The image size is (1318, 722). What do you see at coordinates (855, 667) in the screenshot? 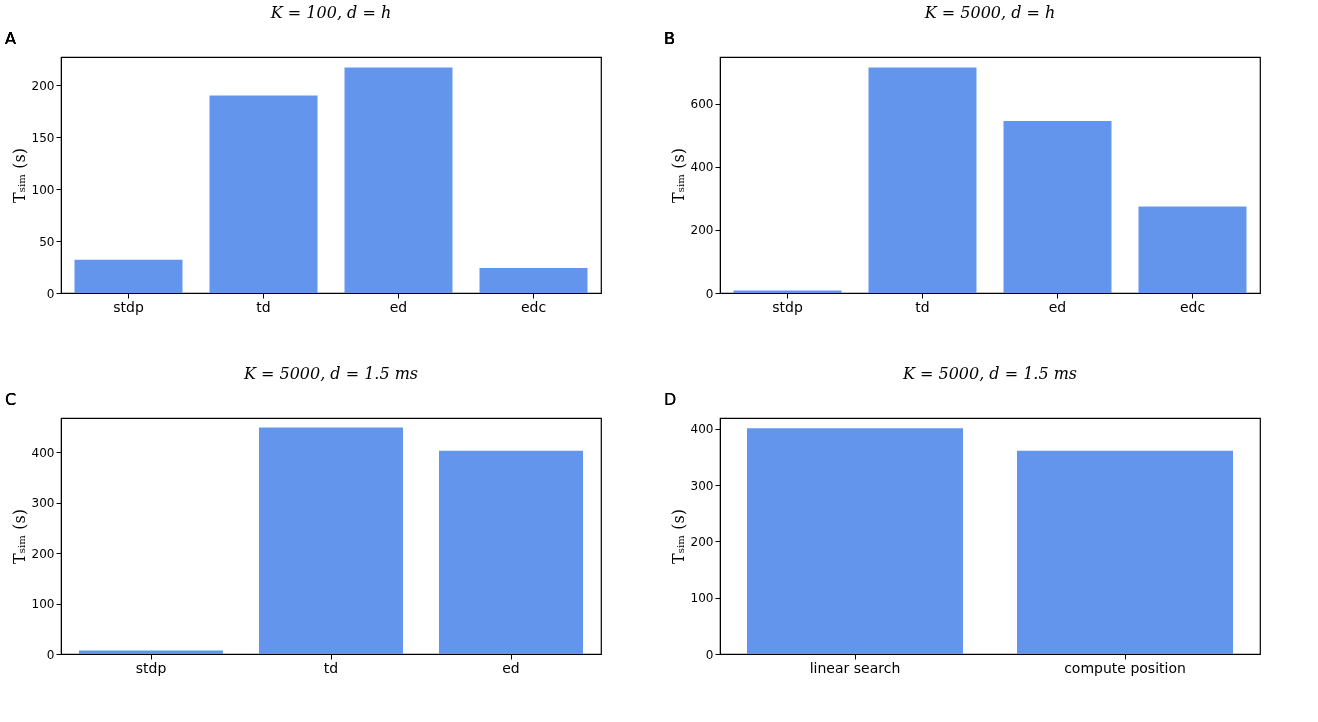
I see `x-tick-label: linear search` at bounding box center [855, 667].